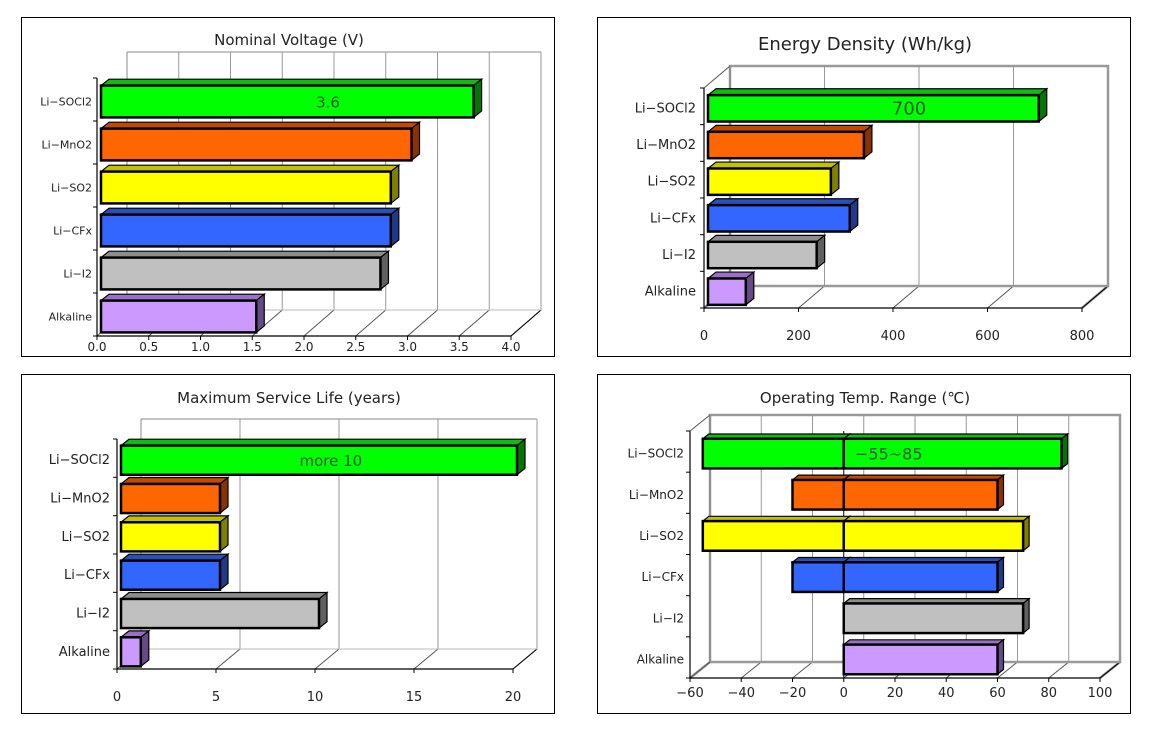 Image resolution: width=1157 pixels, height=743 pixels. Describe the element at coordinates (355, 347) in the screenshot. I see `x-tick-label: 2.5` at that location.